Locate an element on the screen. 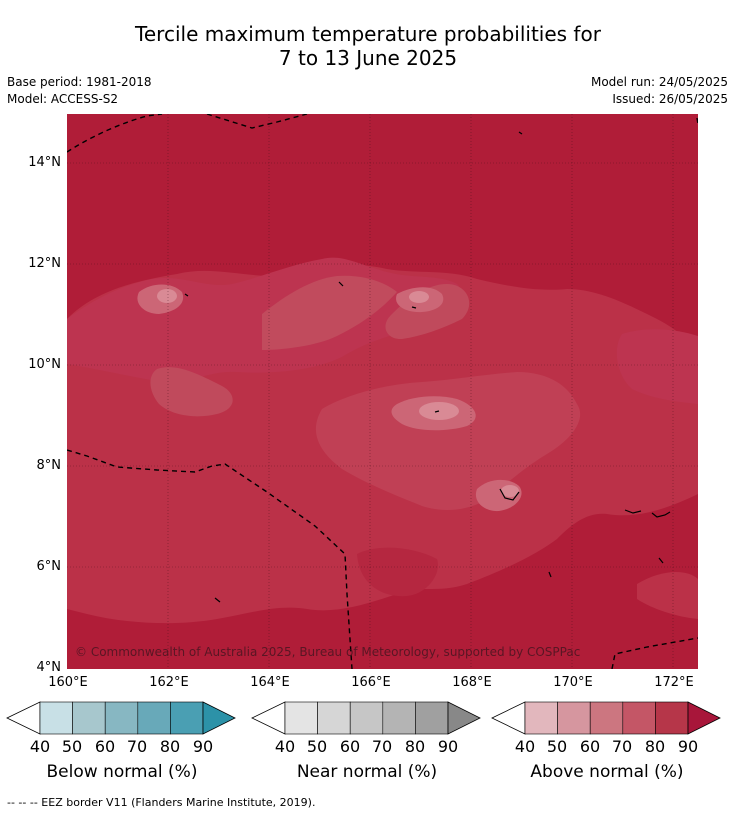 This screenshot has height=816, width=736. colorbar-near-label: Near normal (%) is located at coordinates (367, 772).